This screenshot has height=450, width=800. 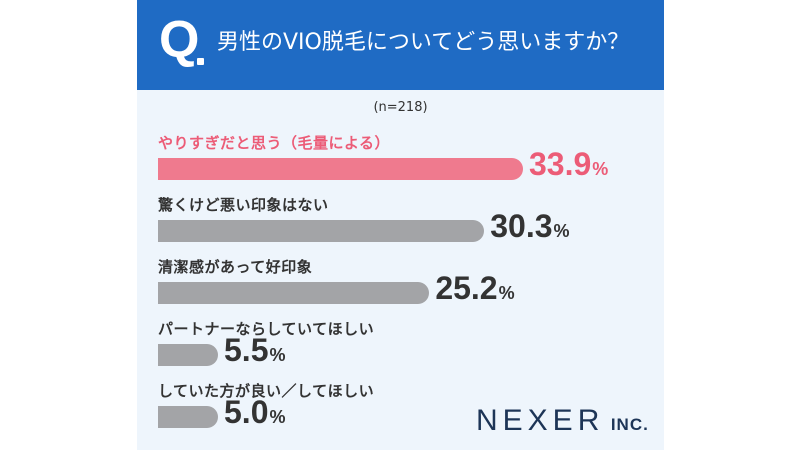 I want to click on bar-label: していた方が良い／してほしい, so click(x=266, y=391).